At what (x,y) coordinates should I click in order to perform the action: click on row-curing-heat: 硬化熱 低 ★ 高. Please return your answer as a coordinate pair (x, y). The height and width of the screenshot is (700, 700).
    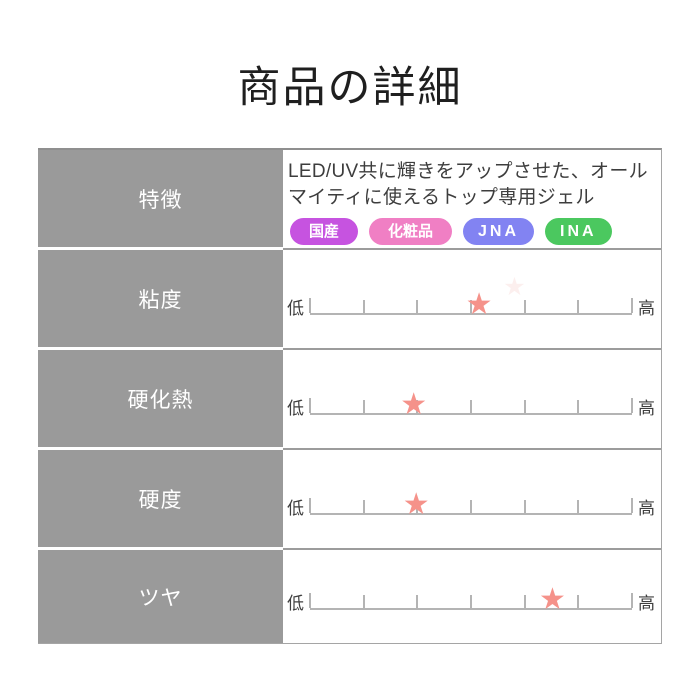
    Looking at the image, I should click on (349, 400).